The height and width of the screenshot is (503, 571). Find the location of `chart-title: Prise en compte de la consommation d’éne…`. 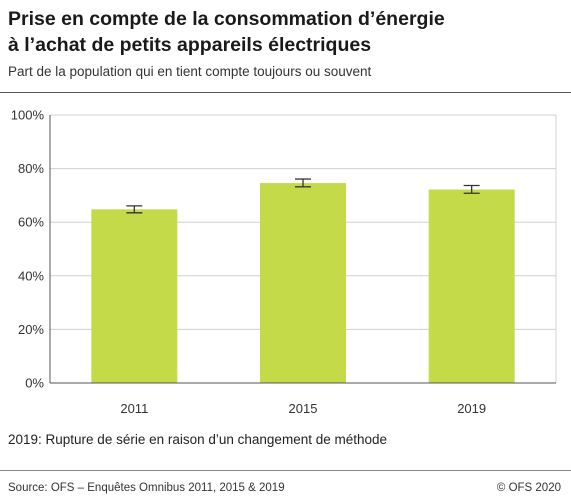

chart-title: Prise en compte de la consommation d’éne… is located at coordinates (285, 32).